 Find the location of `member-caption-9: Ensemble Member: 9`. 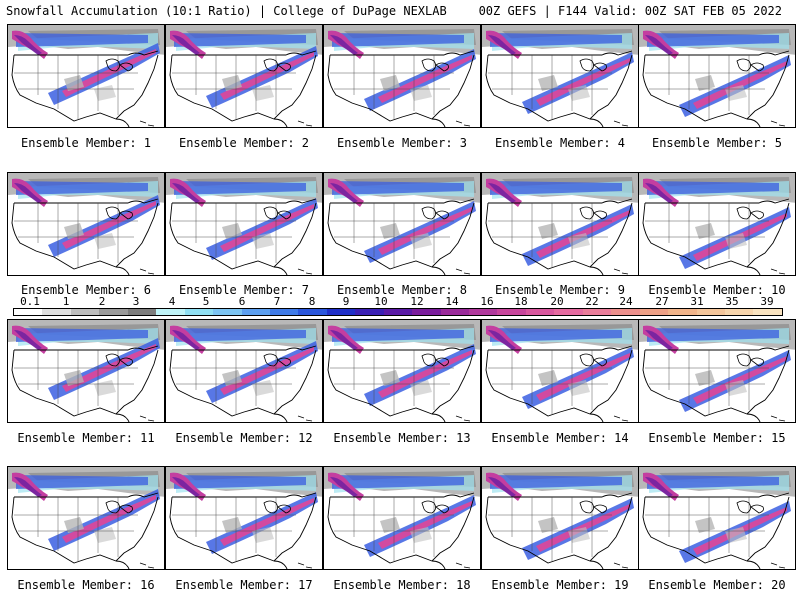

member-caption-9: Ensemble Member: 9 is located at coordinates (560, 290).